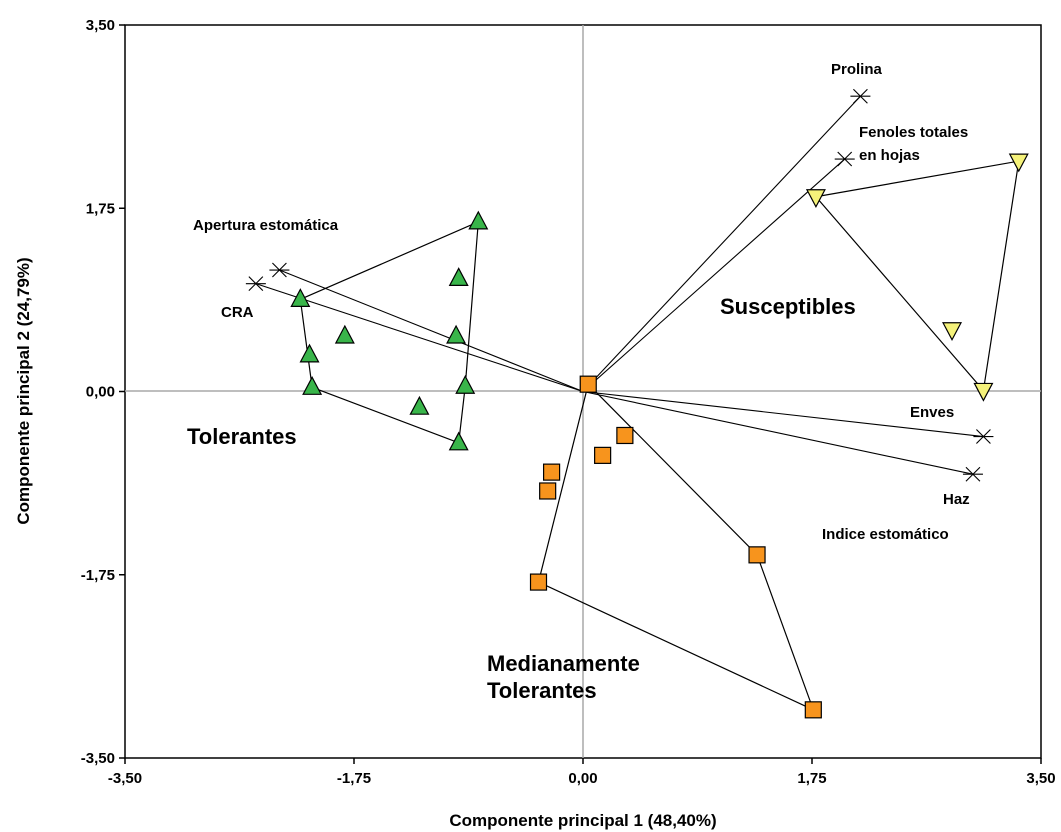 The width and height of the screenshot is (1061, 832). I want to click on x-tick-label: -3,50, so click(125, 778).